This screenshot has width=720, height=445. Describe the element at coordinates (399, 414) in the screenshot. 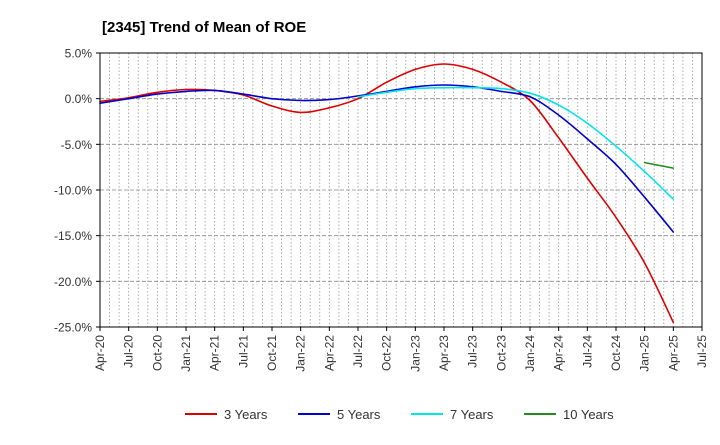

I see `legend: 3 Years 5 Years 7 Years 10 Years` at that location.